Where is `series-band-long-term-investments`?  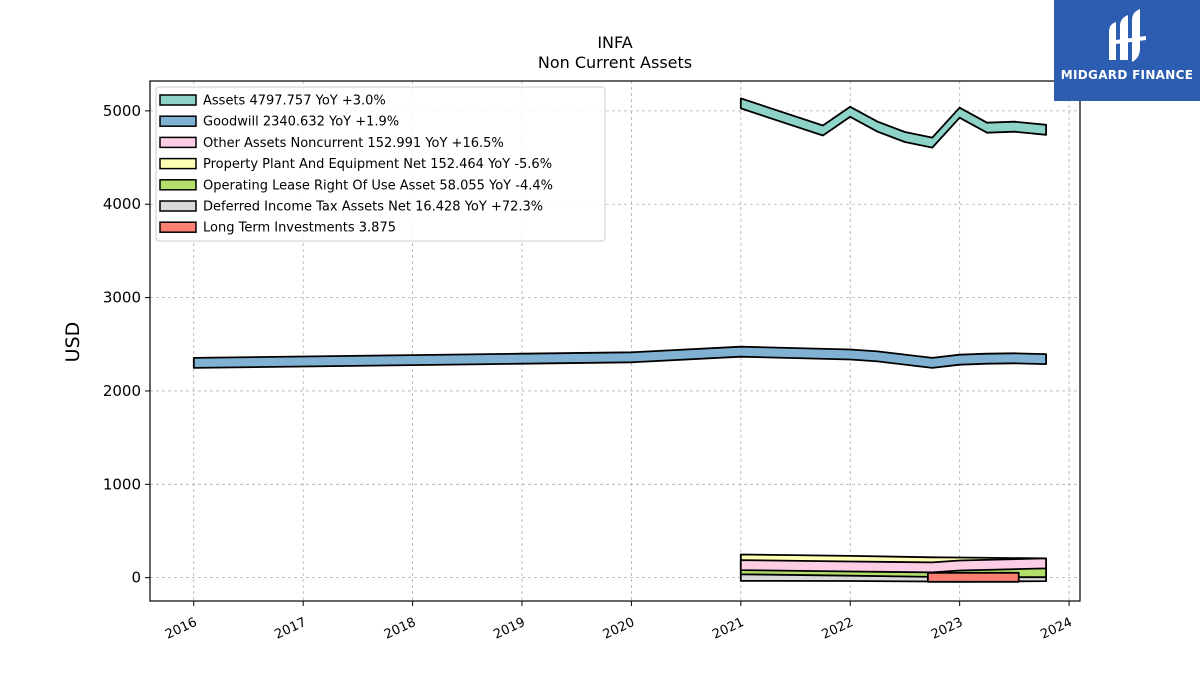 series-band-long-term-investments is located at coordinates (973, 577).